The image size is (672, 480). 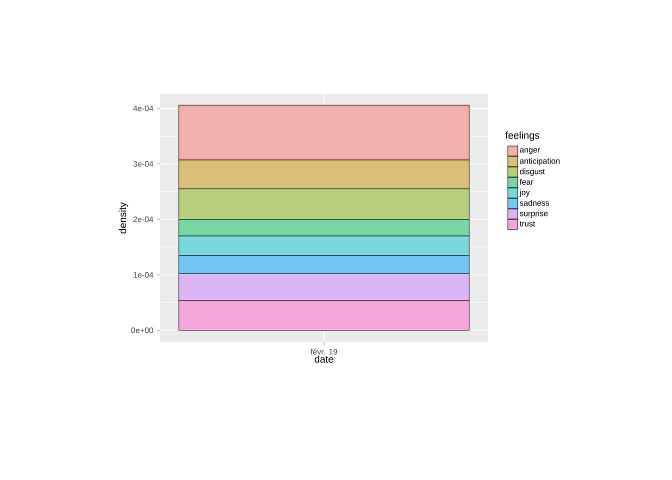 I want to click on legend-label: sadness, so click(x=535, y=203).